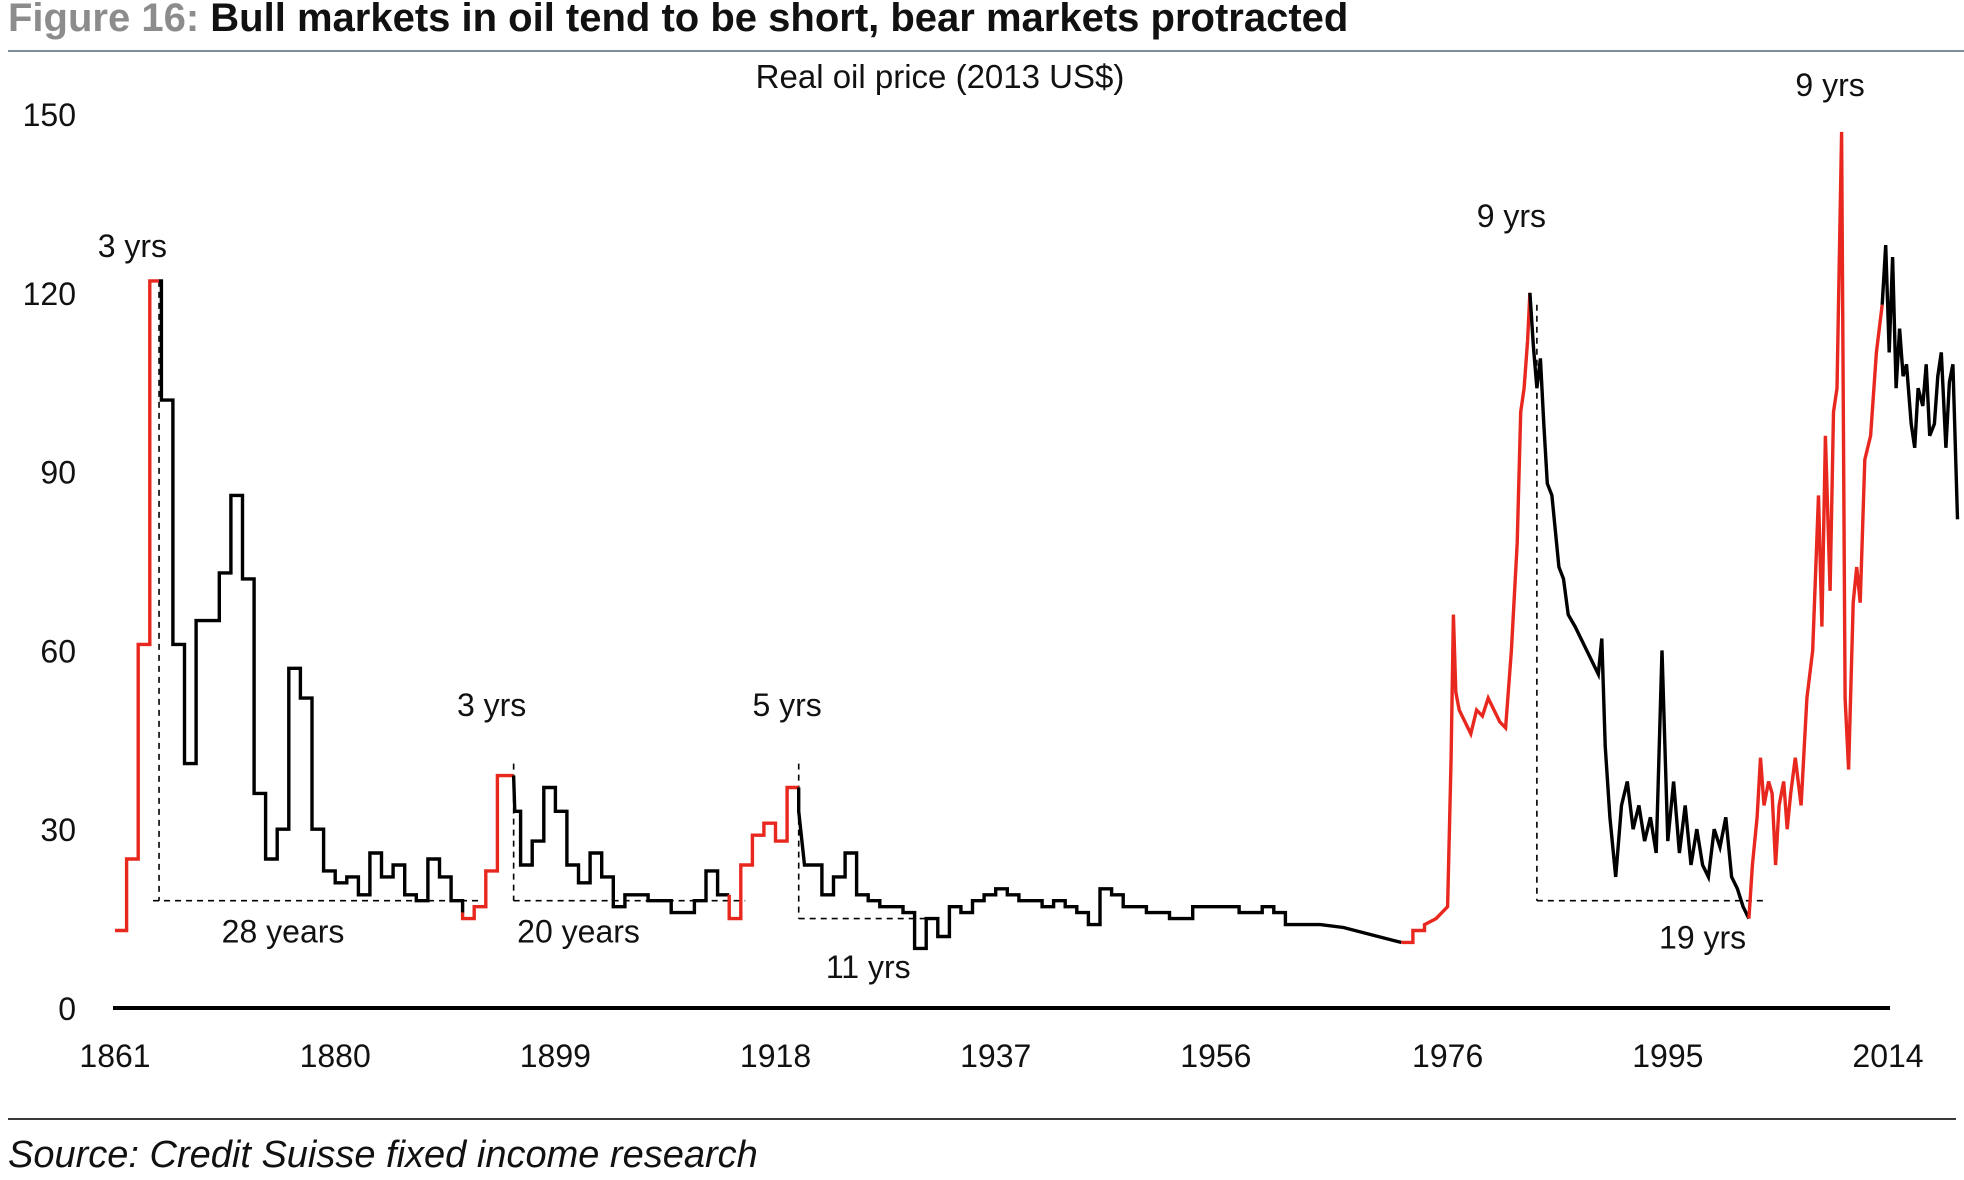 This screenshot has width=1964, height=1180. I want to click on y-tick-label: 120, so click(49, 294).